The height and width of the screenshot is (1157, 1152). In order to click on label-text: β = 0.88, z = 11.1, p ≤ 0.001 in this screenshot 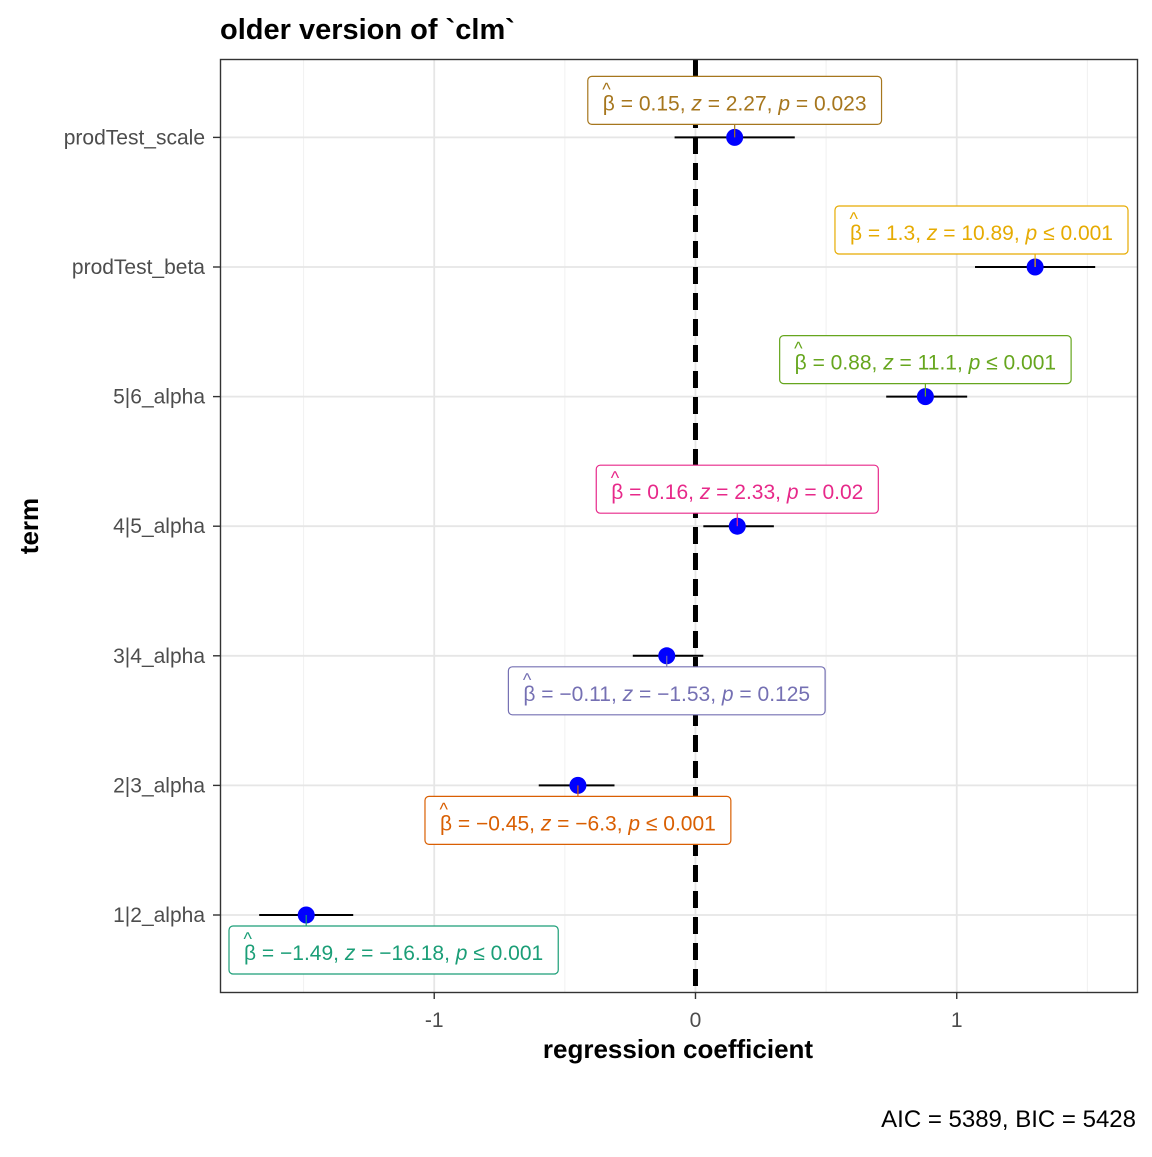, I will do `click(925, 363)`.